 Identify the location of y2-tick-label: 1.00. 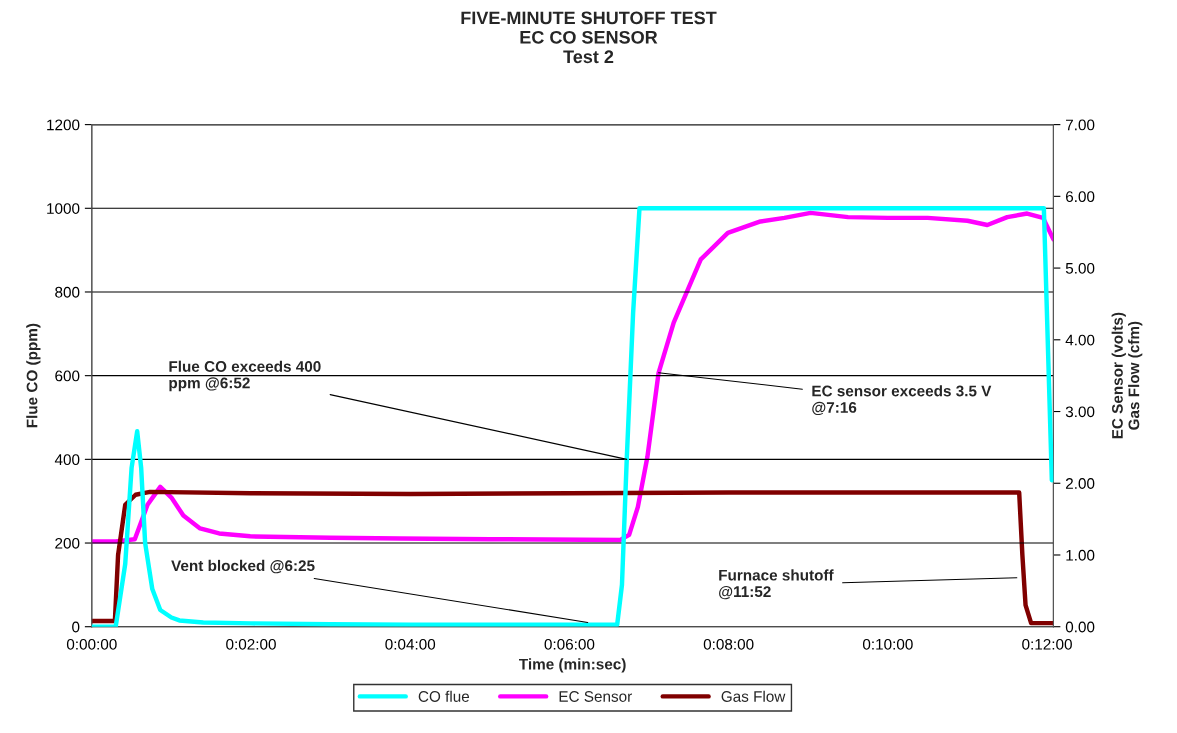
(1080, 555).